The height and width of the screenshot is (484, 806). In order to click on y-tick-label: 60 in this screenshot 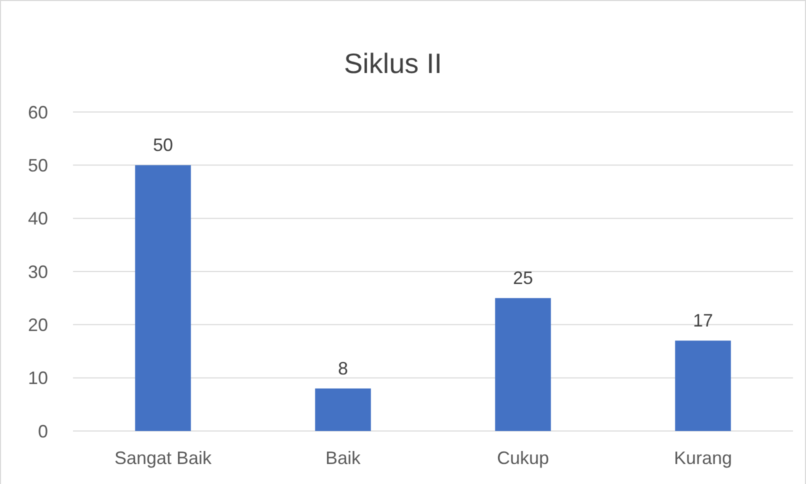, I will do `click(38, 112)`.